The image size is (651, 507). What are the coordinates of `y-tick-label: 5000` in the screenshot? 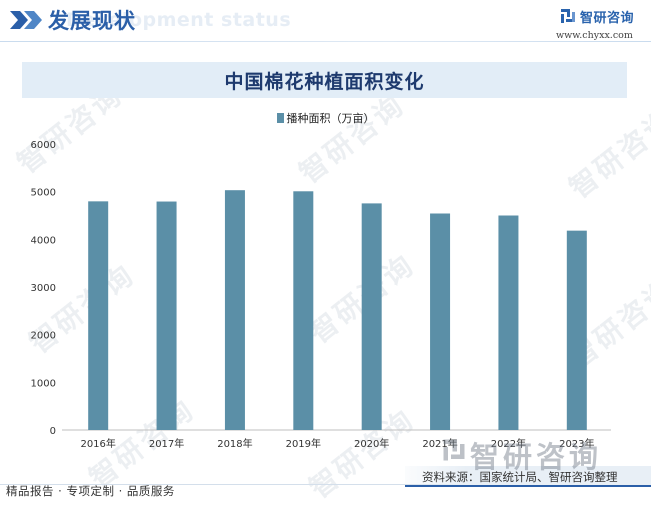 It's located at (43, 193).